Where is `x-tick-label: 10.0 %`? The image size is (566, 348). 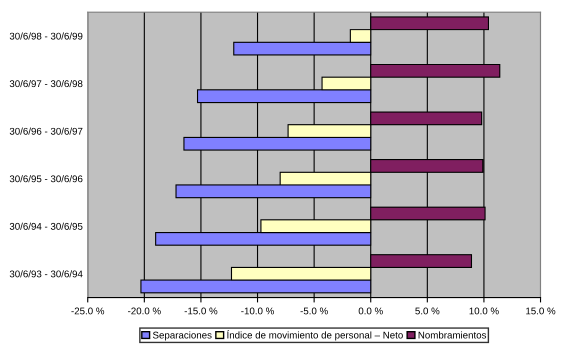
x-tick-label: 10.0 % is located at coordinates (484, 311).